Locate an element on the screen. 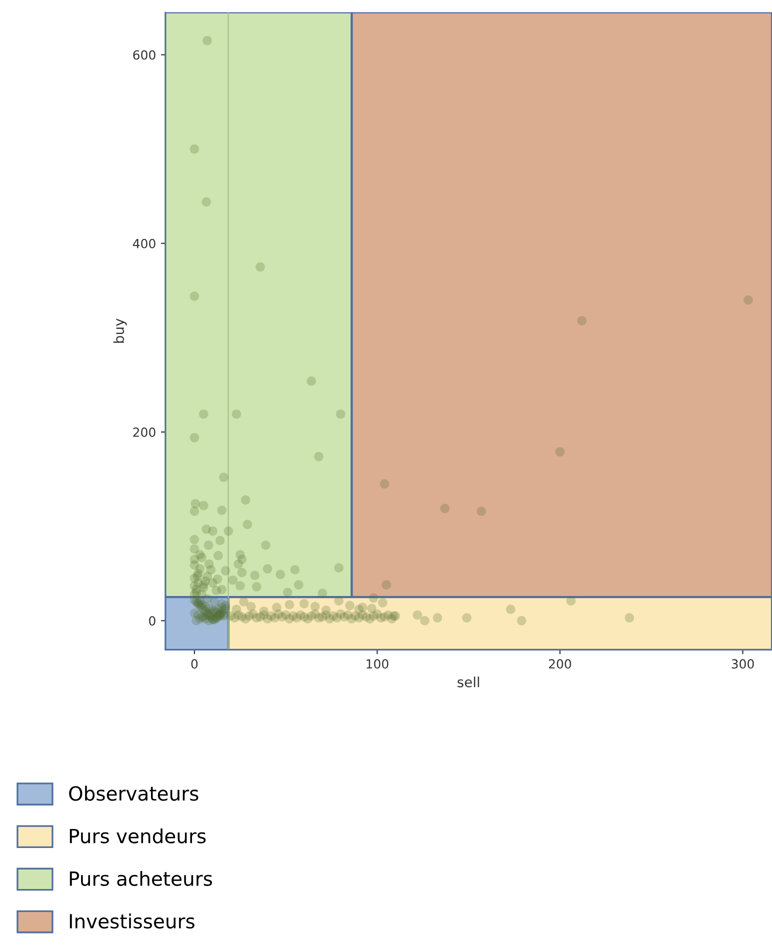  legend-label: Purs vendeurs is located at coordinates (138, 836).